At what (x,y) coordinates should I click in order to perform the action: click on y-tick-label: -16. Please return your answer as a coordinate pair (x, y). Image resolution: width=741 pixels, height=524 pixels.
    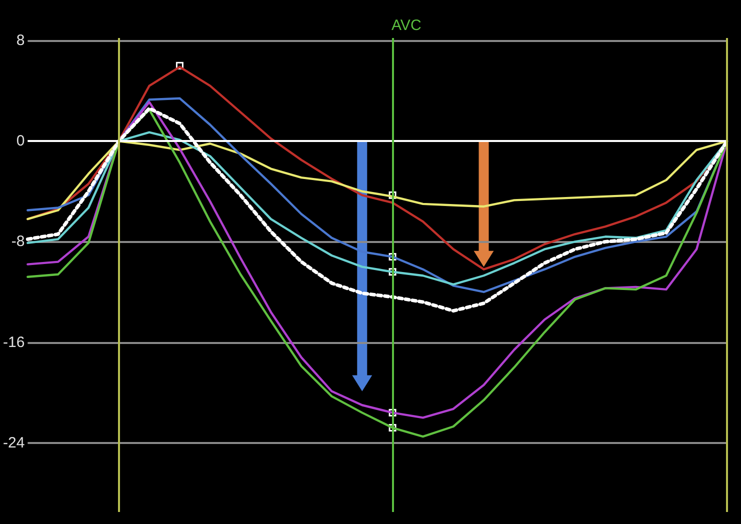
    Looking at the image, I should click on (13, 342).